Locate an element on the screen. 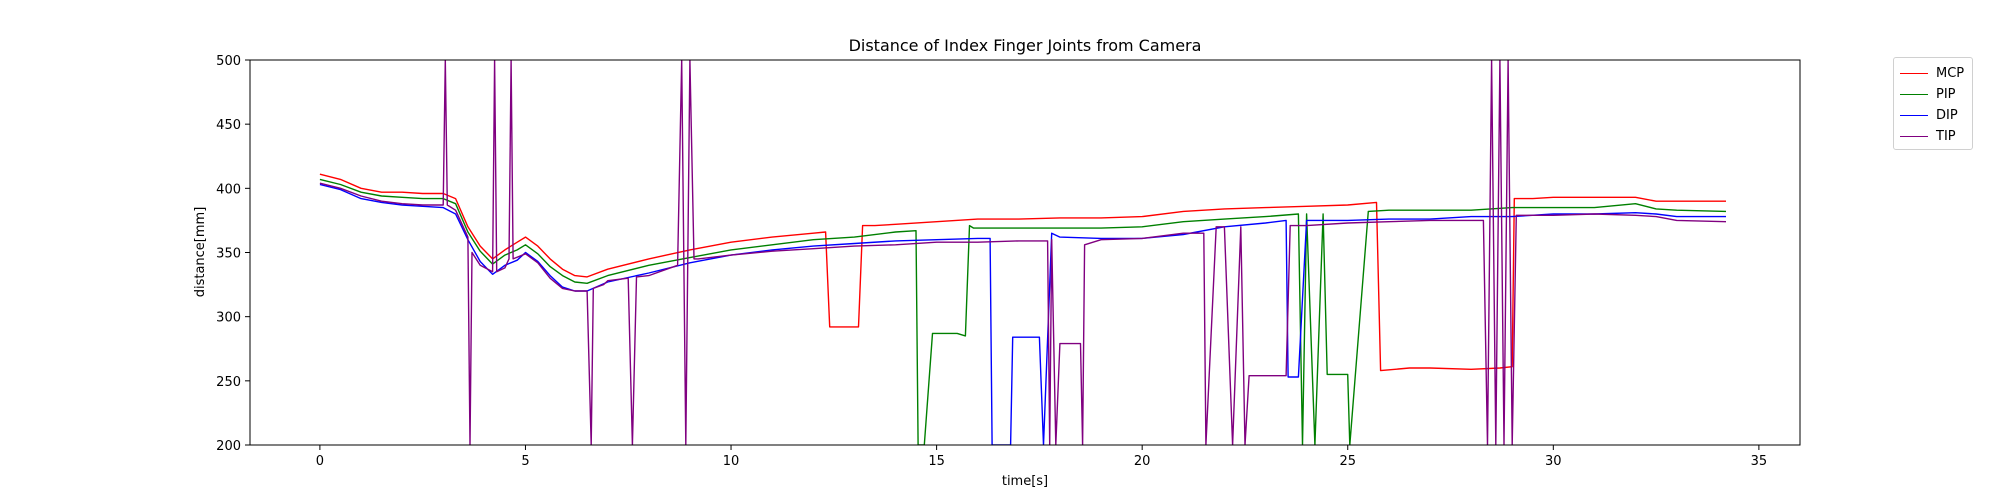 Image resolution: width=2000 pixels, height=500 pixels. x-tick-label: 35 is located at coordinates (1759, 461).